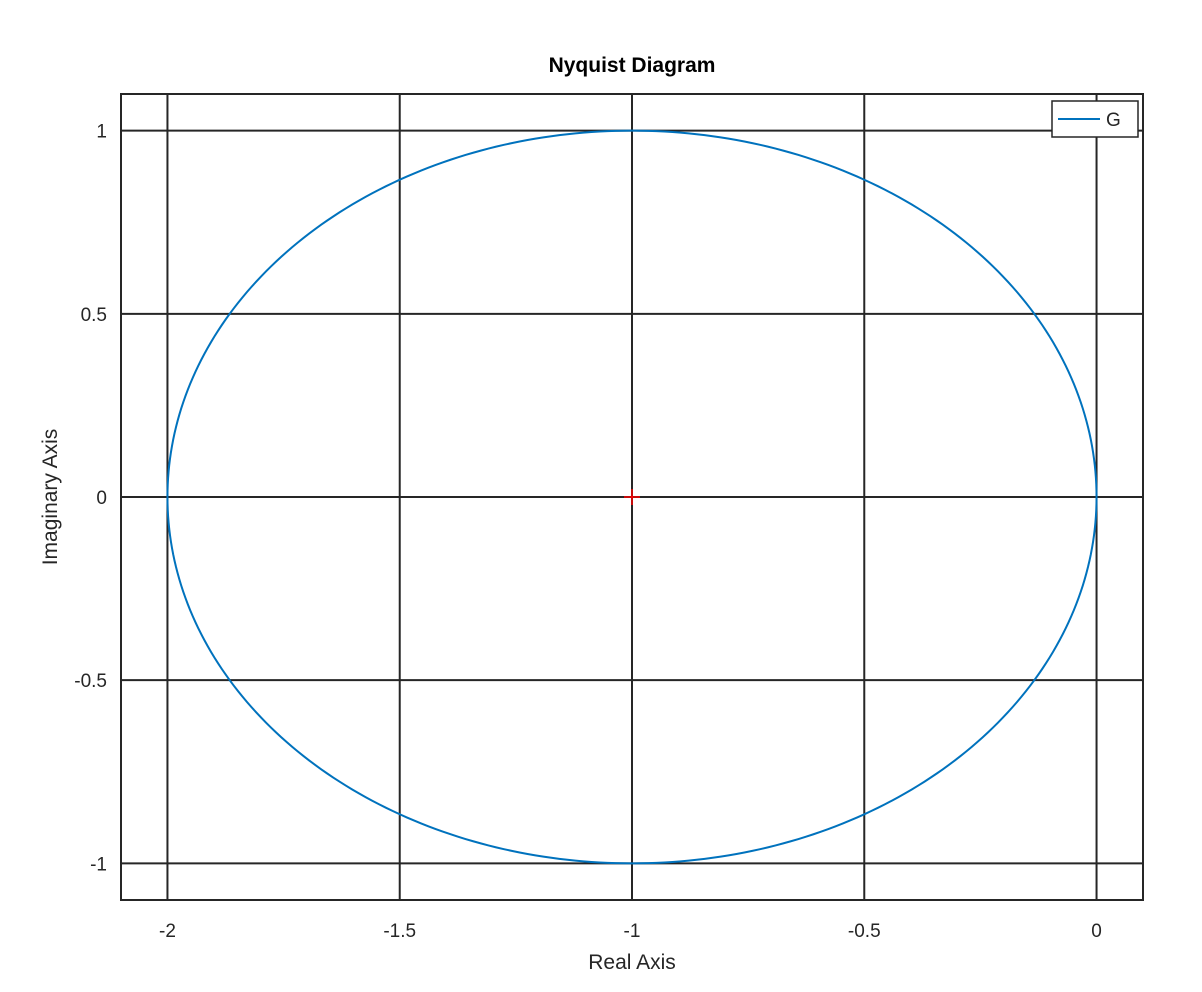  Describe the element at coordinates (50, 497) in the screenshot. I see `y-axis-label: Imaginary Axis` at that location.